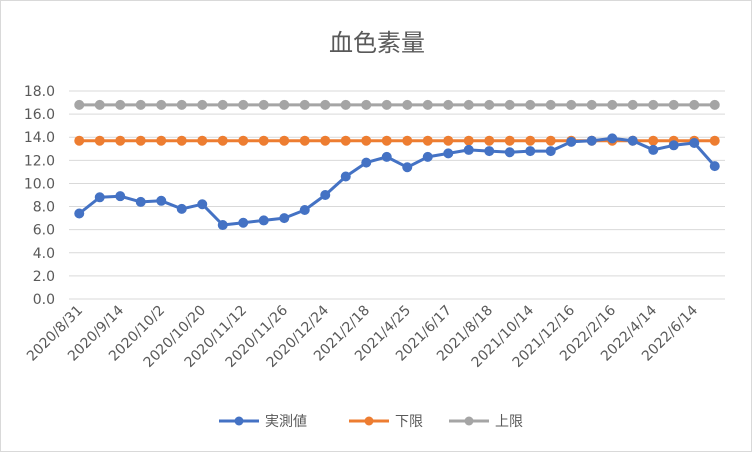 The image size is (752, 452). I want to click on chart-title: 血色素量, so click(377, 43).